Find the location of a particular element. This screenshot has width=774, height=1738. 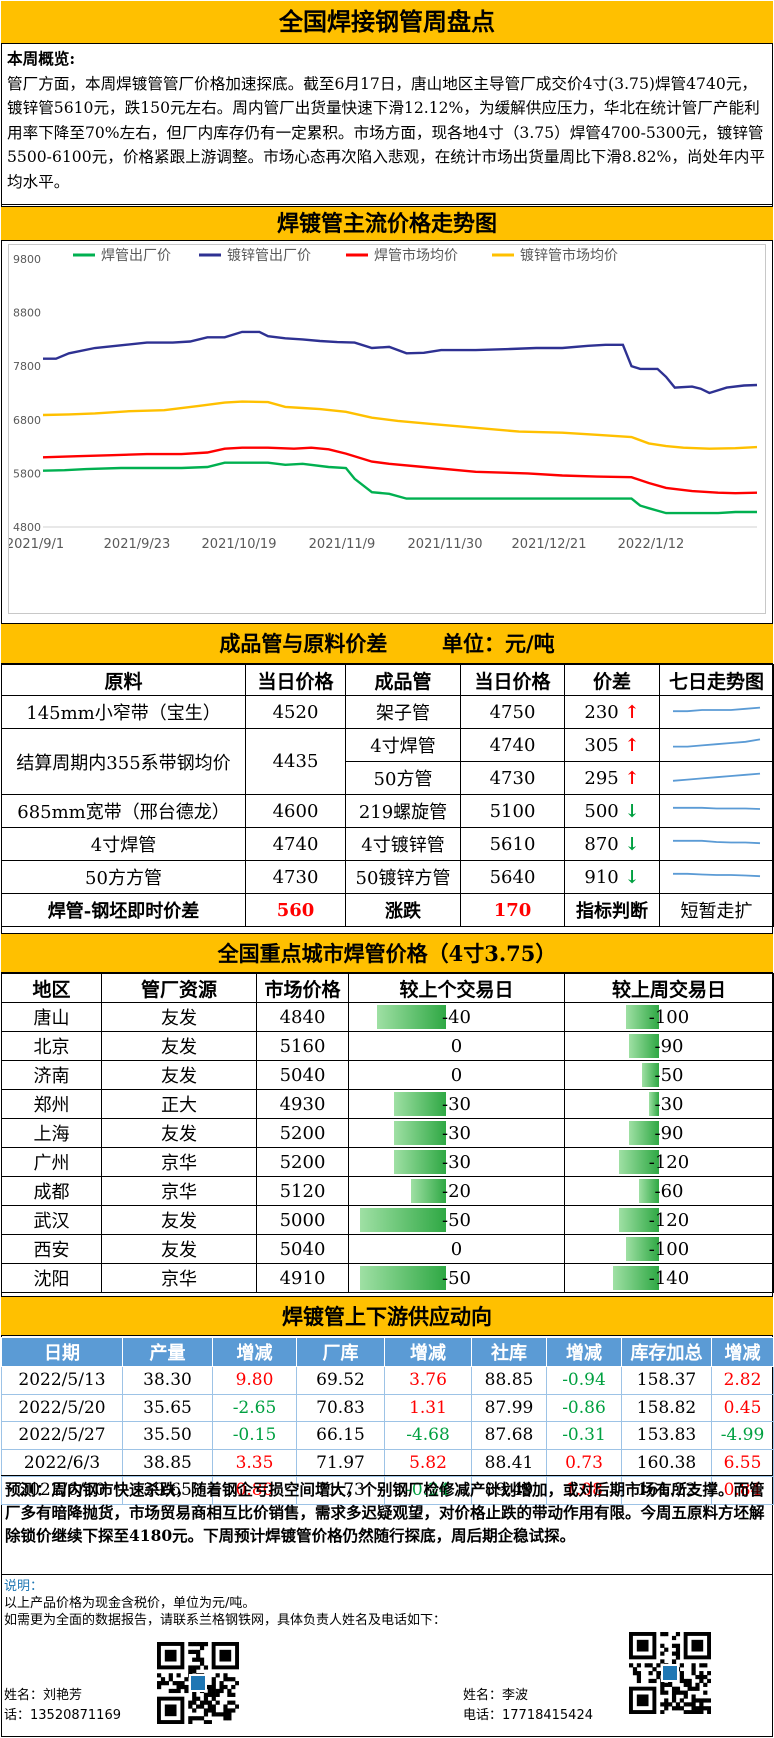

legend-label: 镀锌管出厂价 is located at coordinates (269, 255).